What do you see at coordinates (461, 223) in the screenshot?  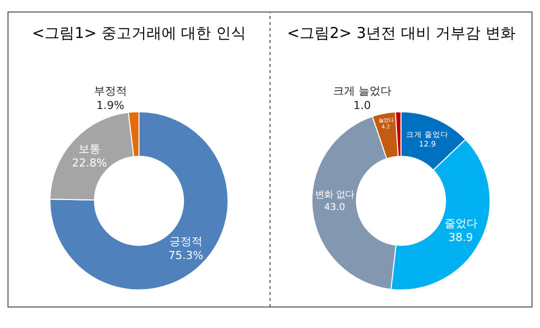 I see `slice-label: 줄었다` at bounding box center [461, 223].